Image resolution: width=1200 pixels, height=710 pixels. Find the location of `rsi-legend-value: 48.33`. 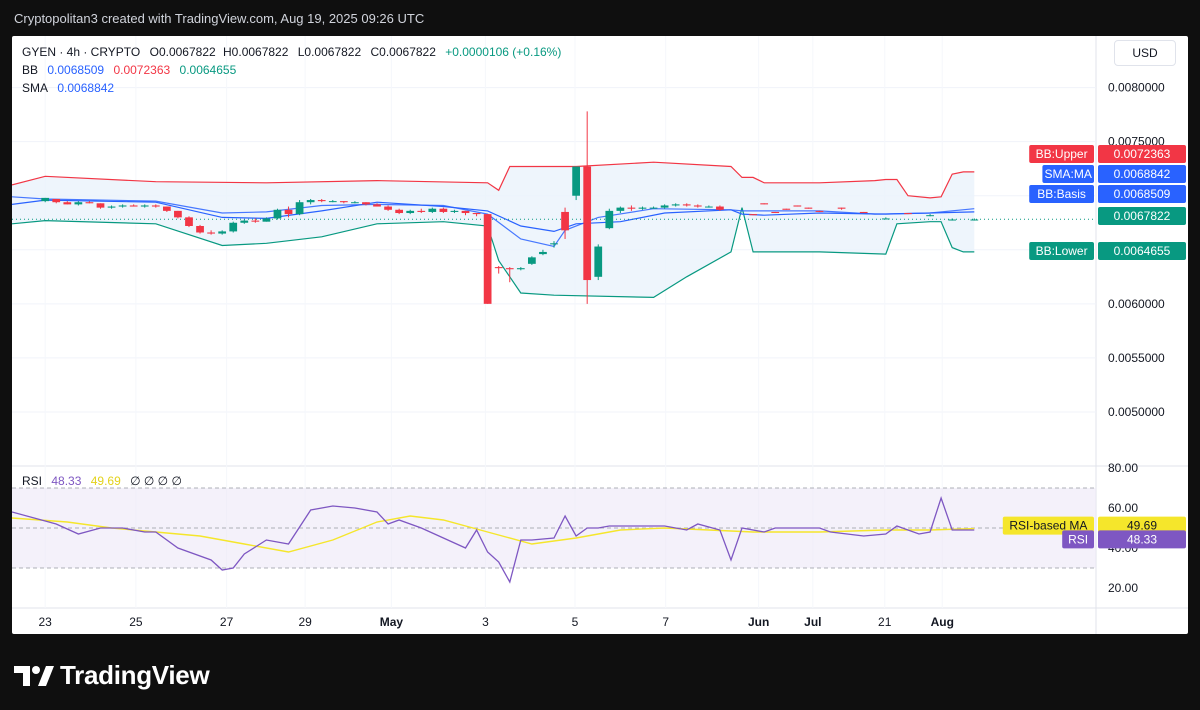

rsi-legend-value: 48.33 is located at coordinates (66, 481).